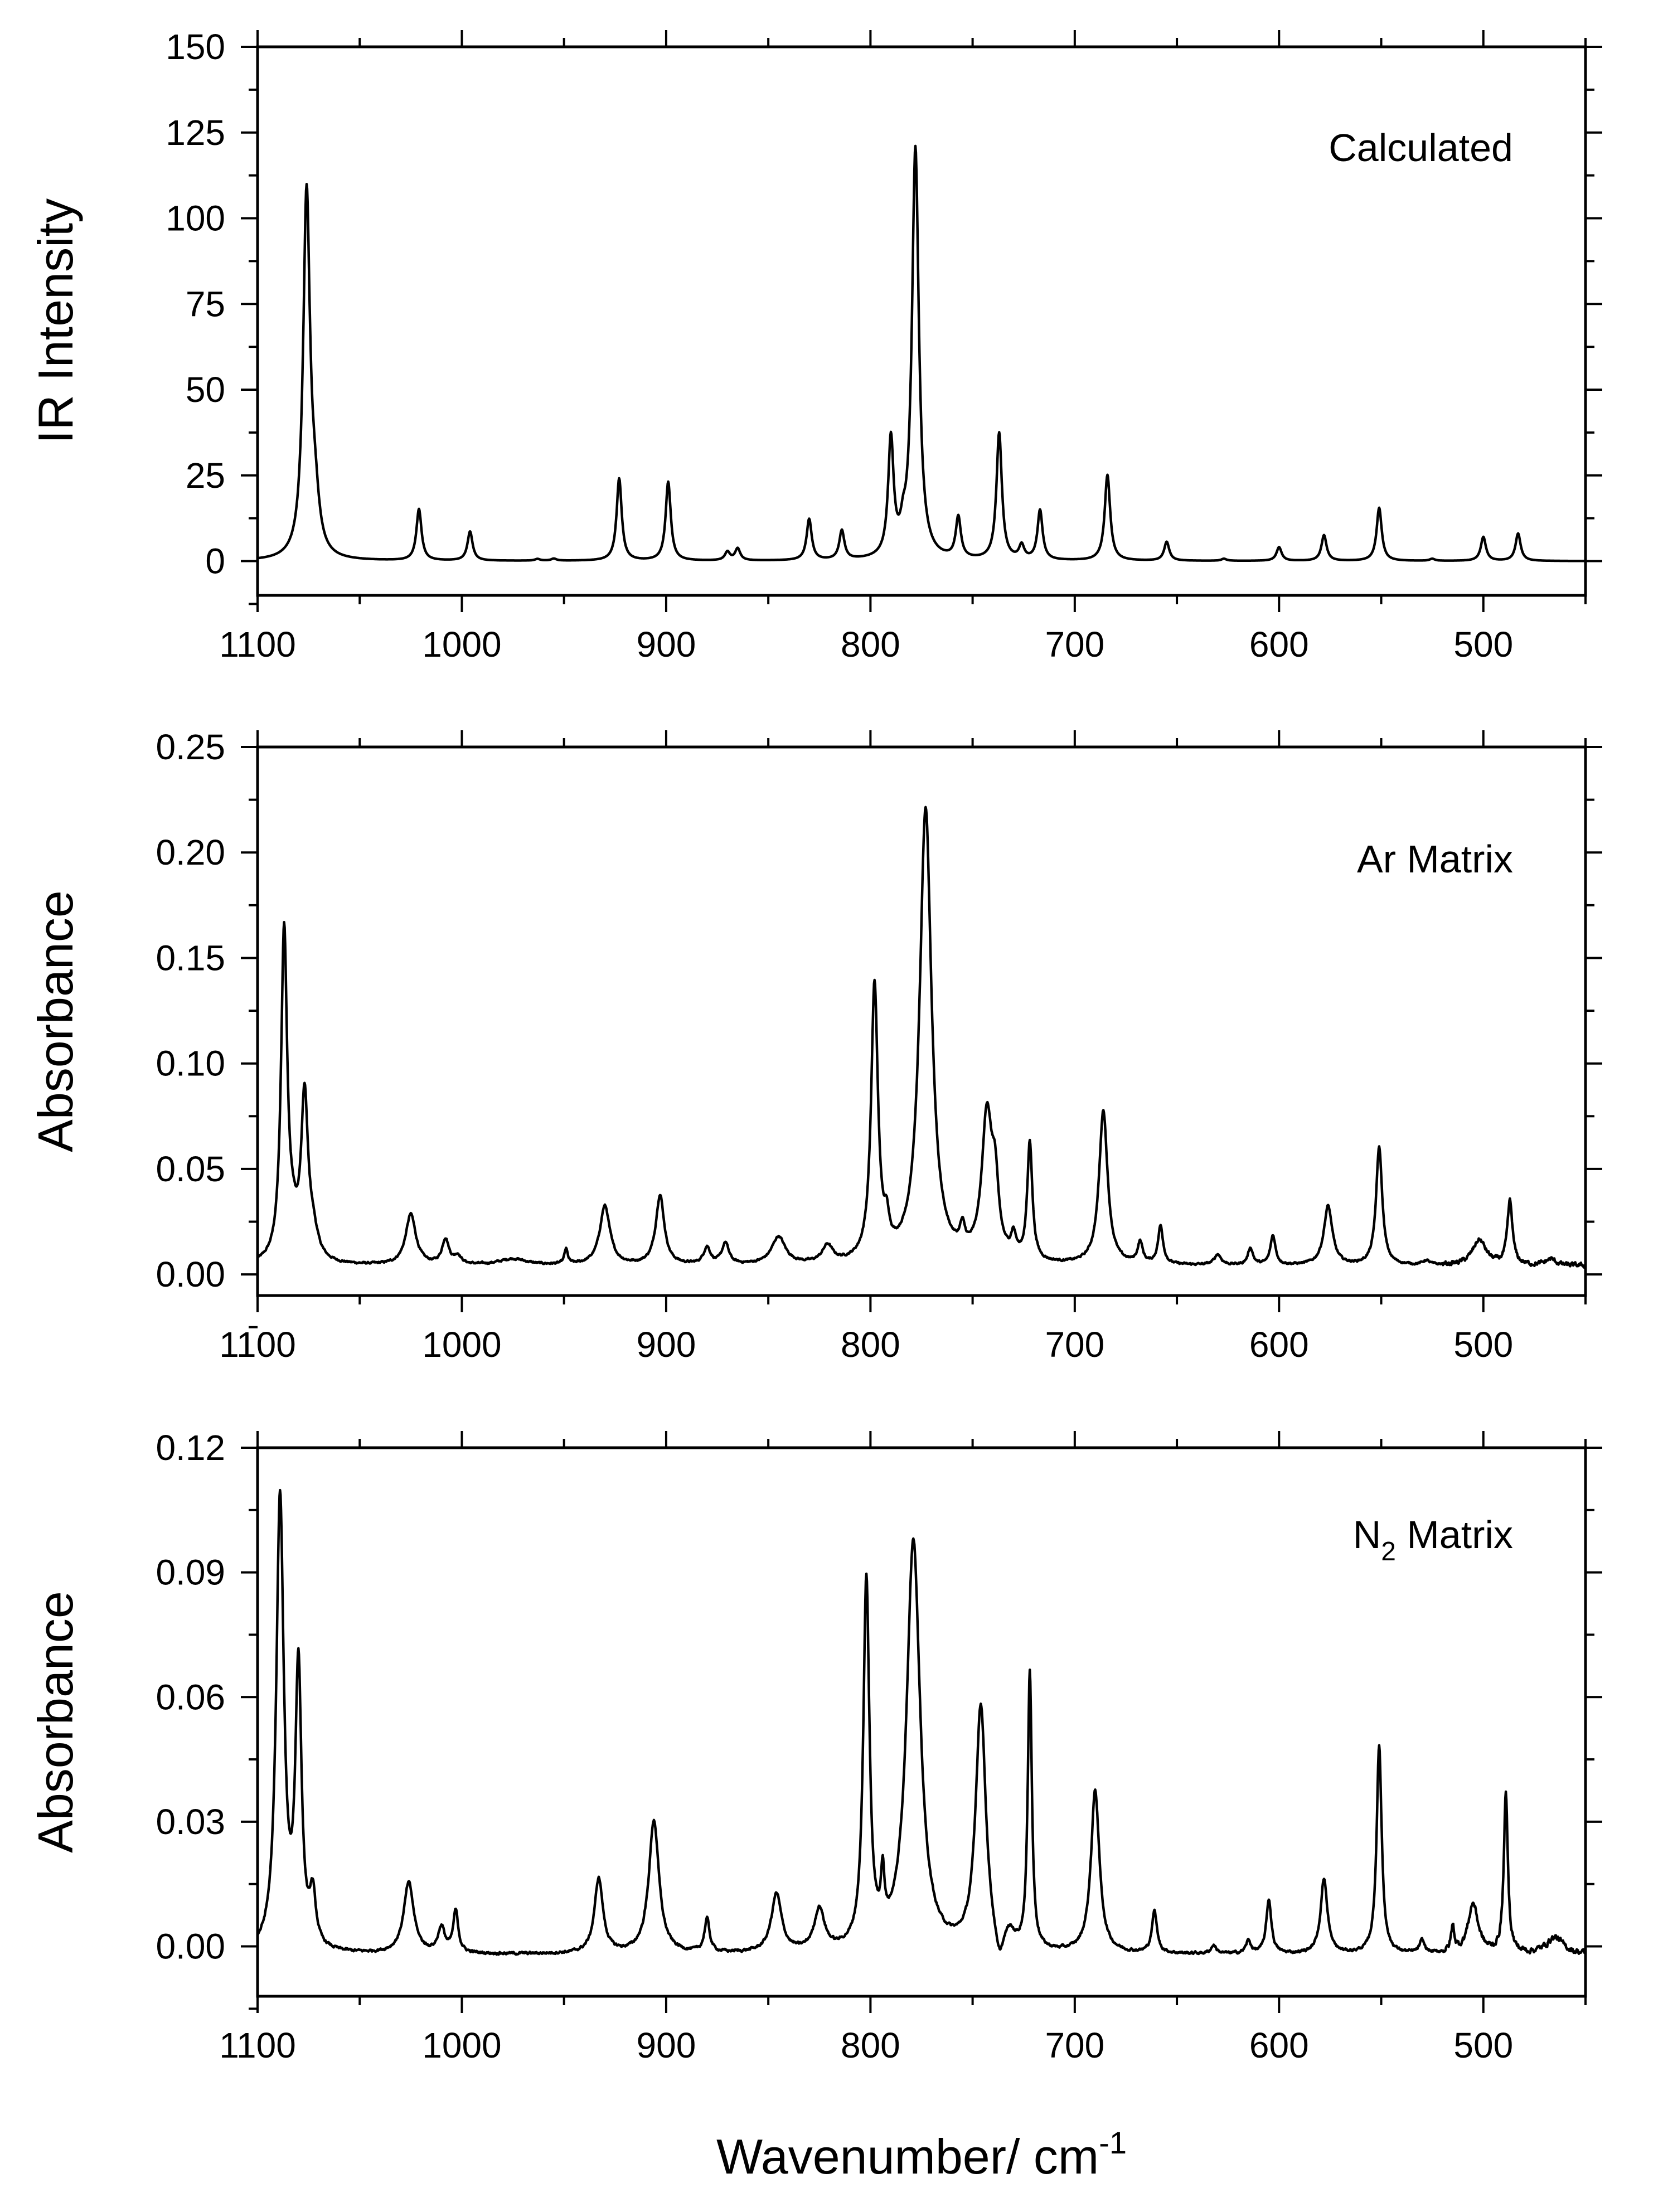 The width and height of the screenshot is (1663, 2212). Describe the element at coordinates (190, 1822) in the screenshot. I see `y-tick-label: 0.03` at that location.